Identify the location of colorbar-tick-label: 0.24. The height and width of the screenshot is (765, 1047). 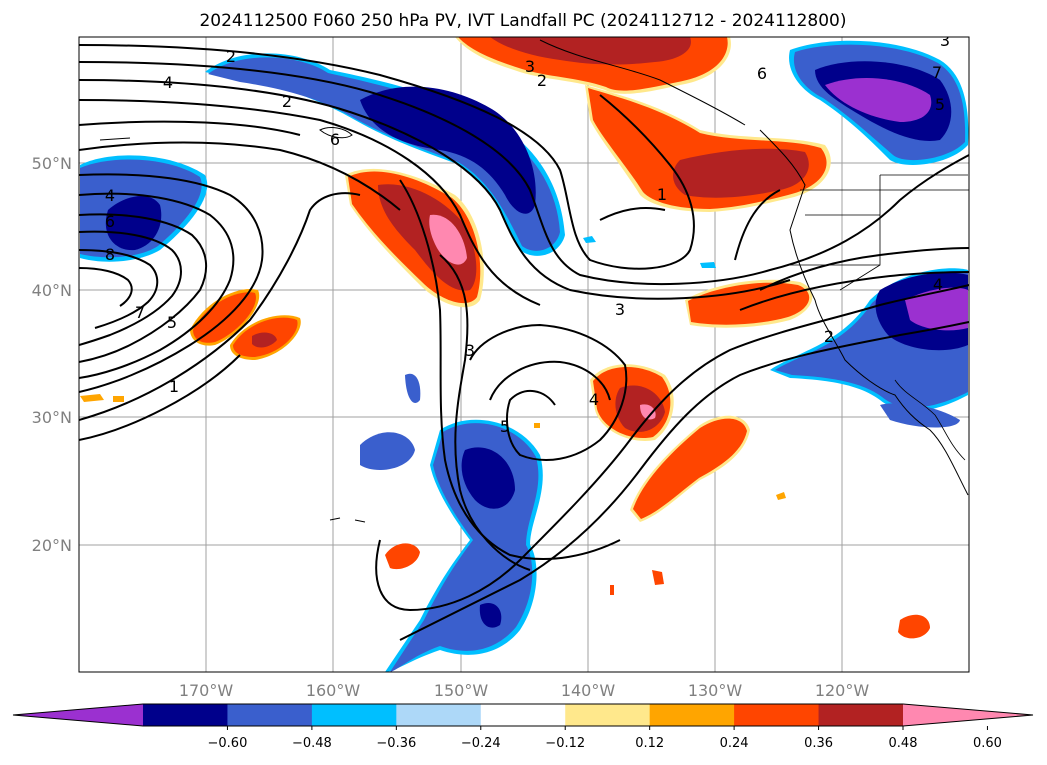
(734, 743).